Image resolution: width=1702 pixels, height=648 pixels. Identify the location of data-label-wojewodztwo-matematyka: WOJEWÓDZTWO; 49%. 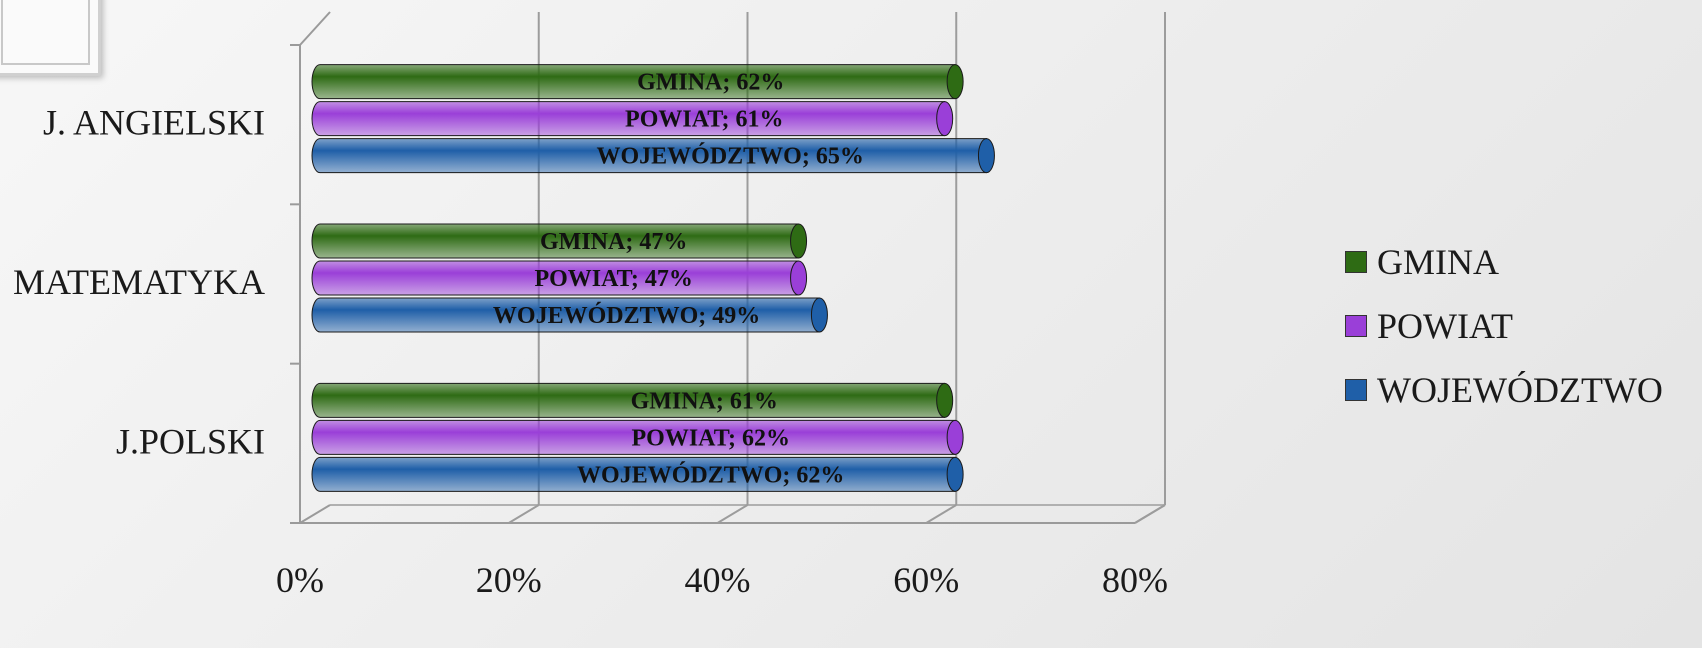
(626, 315).